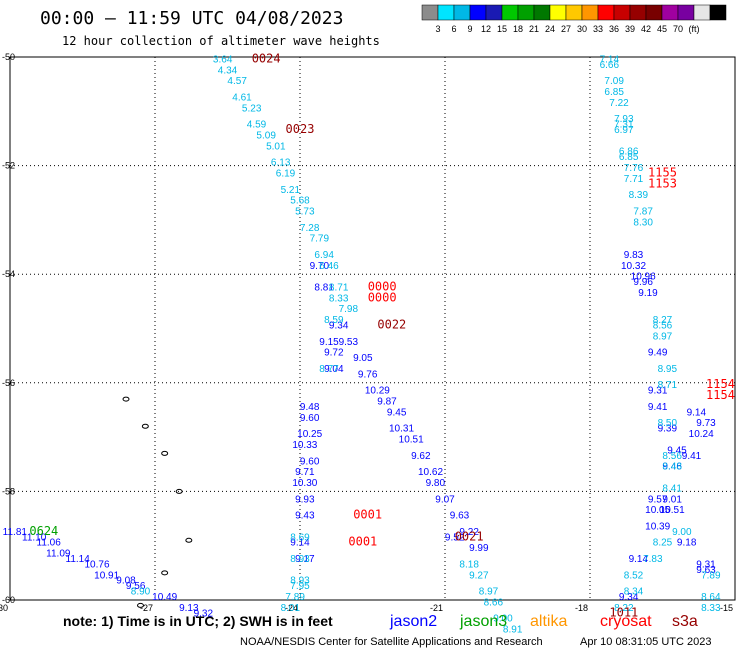  I want to click on data-label: 8.52, so click(634, 575).